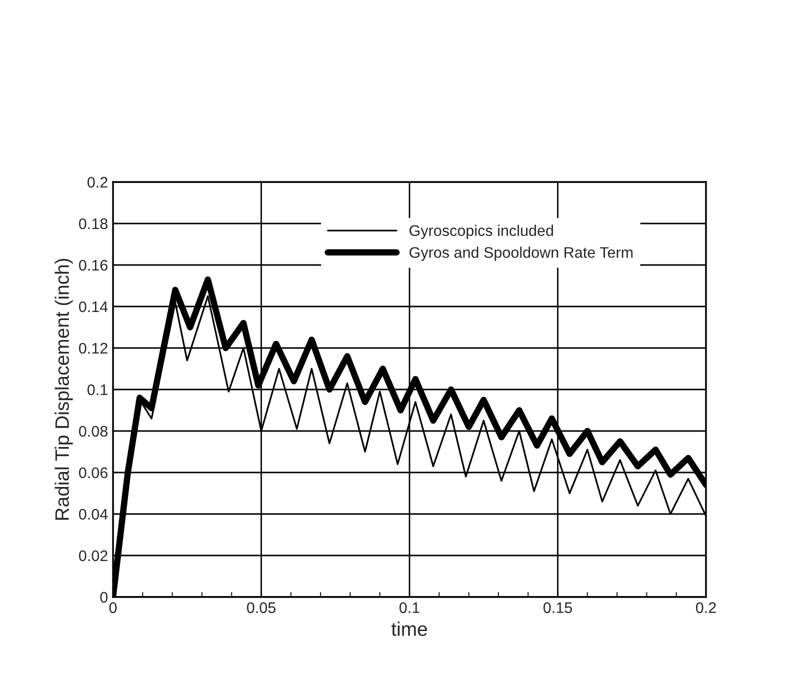 This screenshot has width=802, height=679. Describe the element at coordinates (113, 608) in the screenshot. I see `x-tick-label: 0` at that location.